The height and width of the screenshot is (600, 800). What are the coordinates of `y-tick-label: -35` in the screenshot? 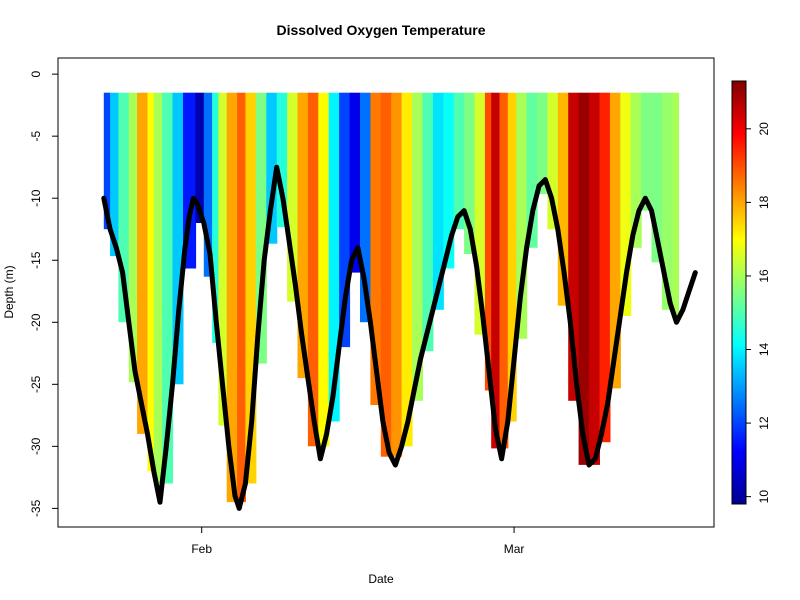 It's located at (36, 508).